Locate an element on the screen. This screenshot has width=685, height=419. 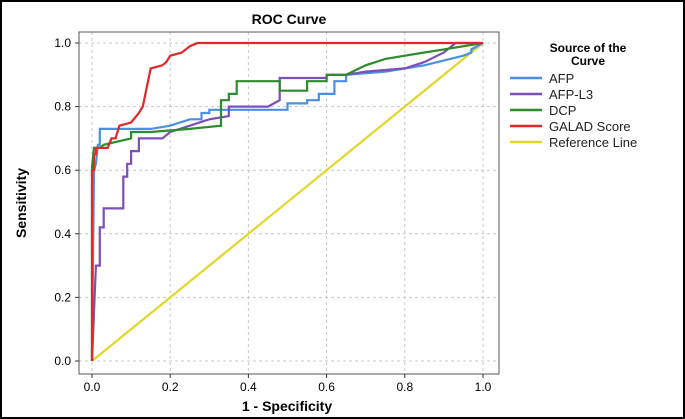
y-tick-label: 0.8 is located at coordinates (62, 107).